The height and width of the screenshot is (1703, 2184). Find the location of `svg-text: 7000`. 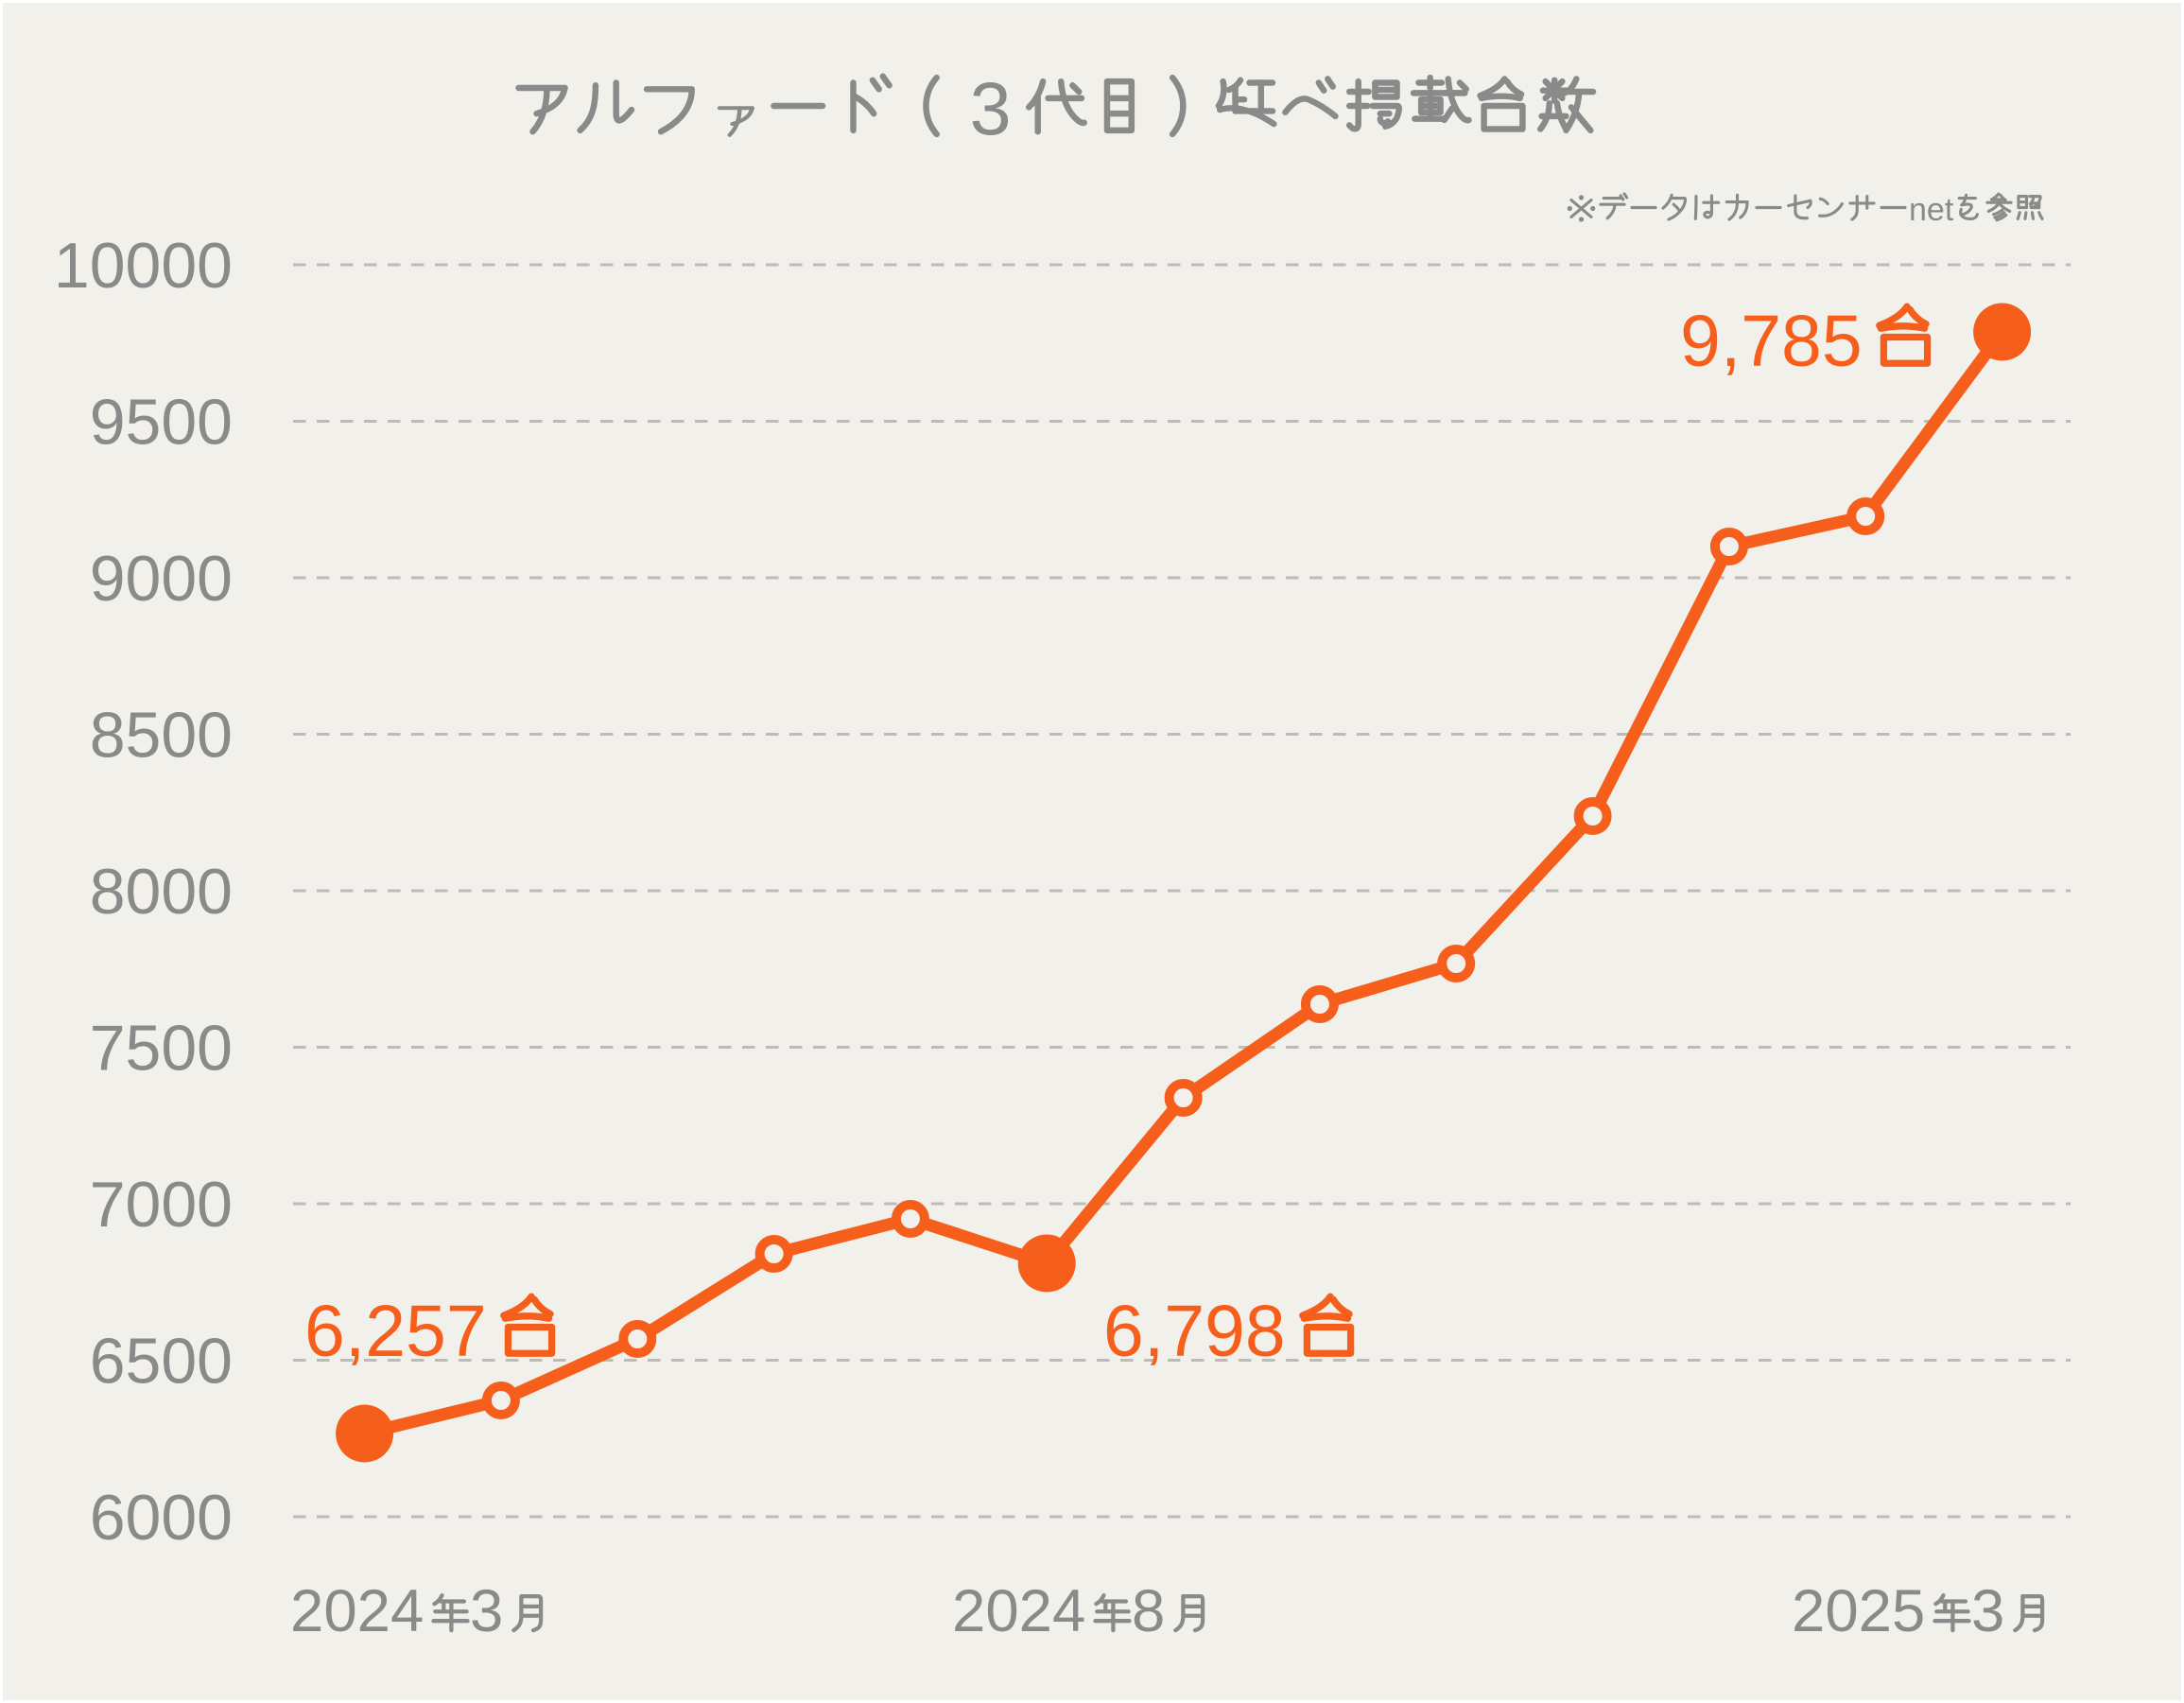

svg-text: 7000 is located at coordinates (161, 1205).